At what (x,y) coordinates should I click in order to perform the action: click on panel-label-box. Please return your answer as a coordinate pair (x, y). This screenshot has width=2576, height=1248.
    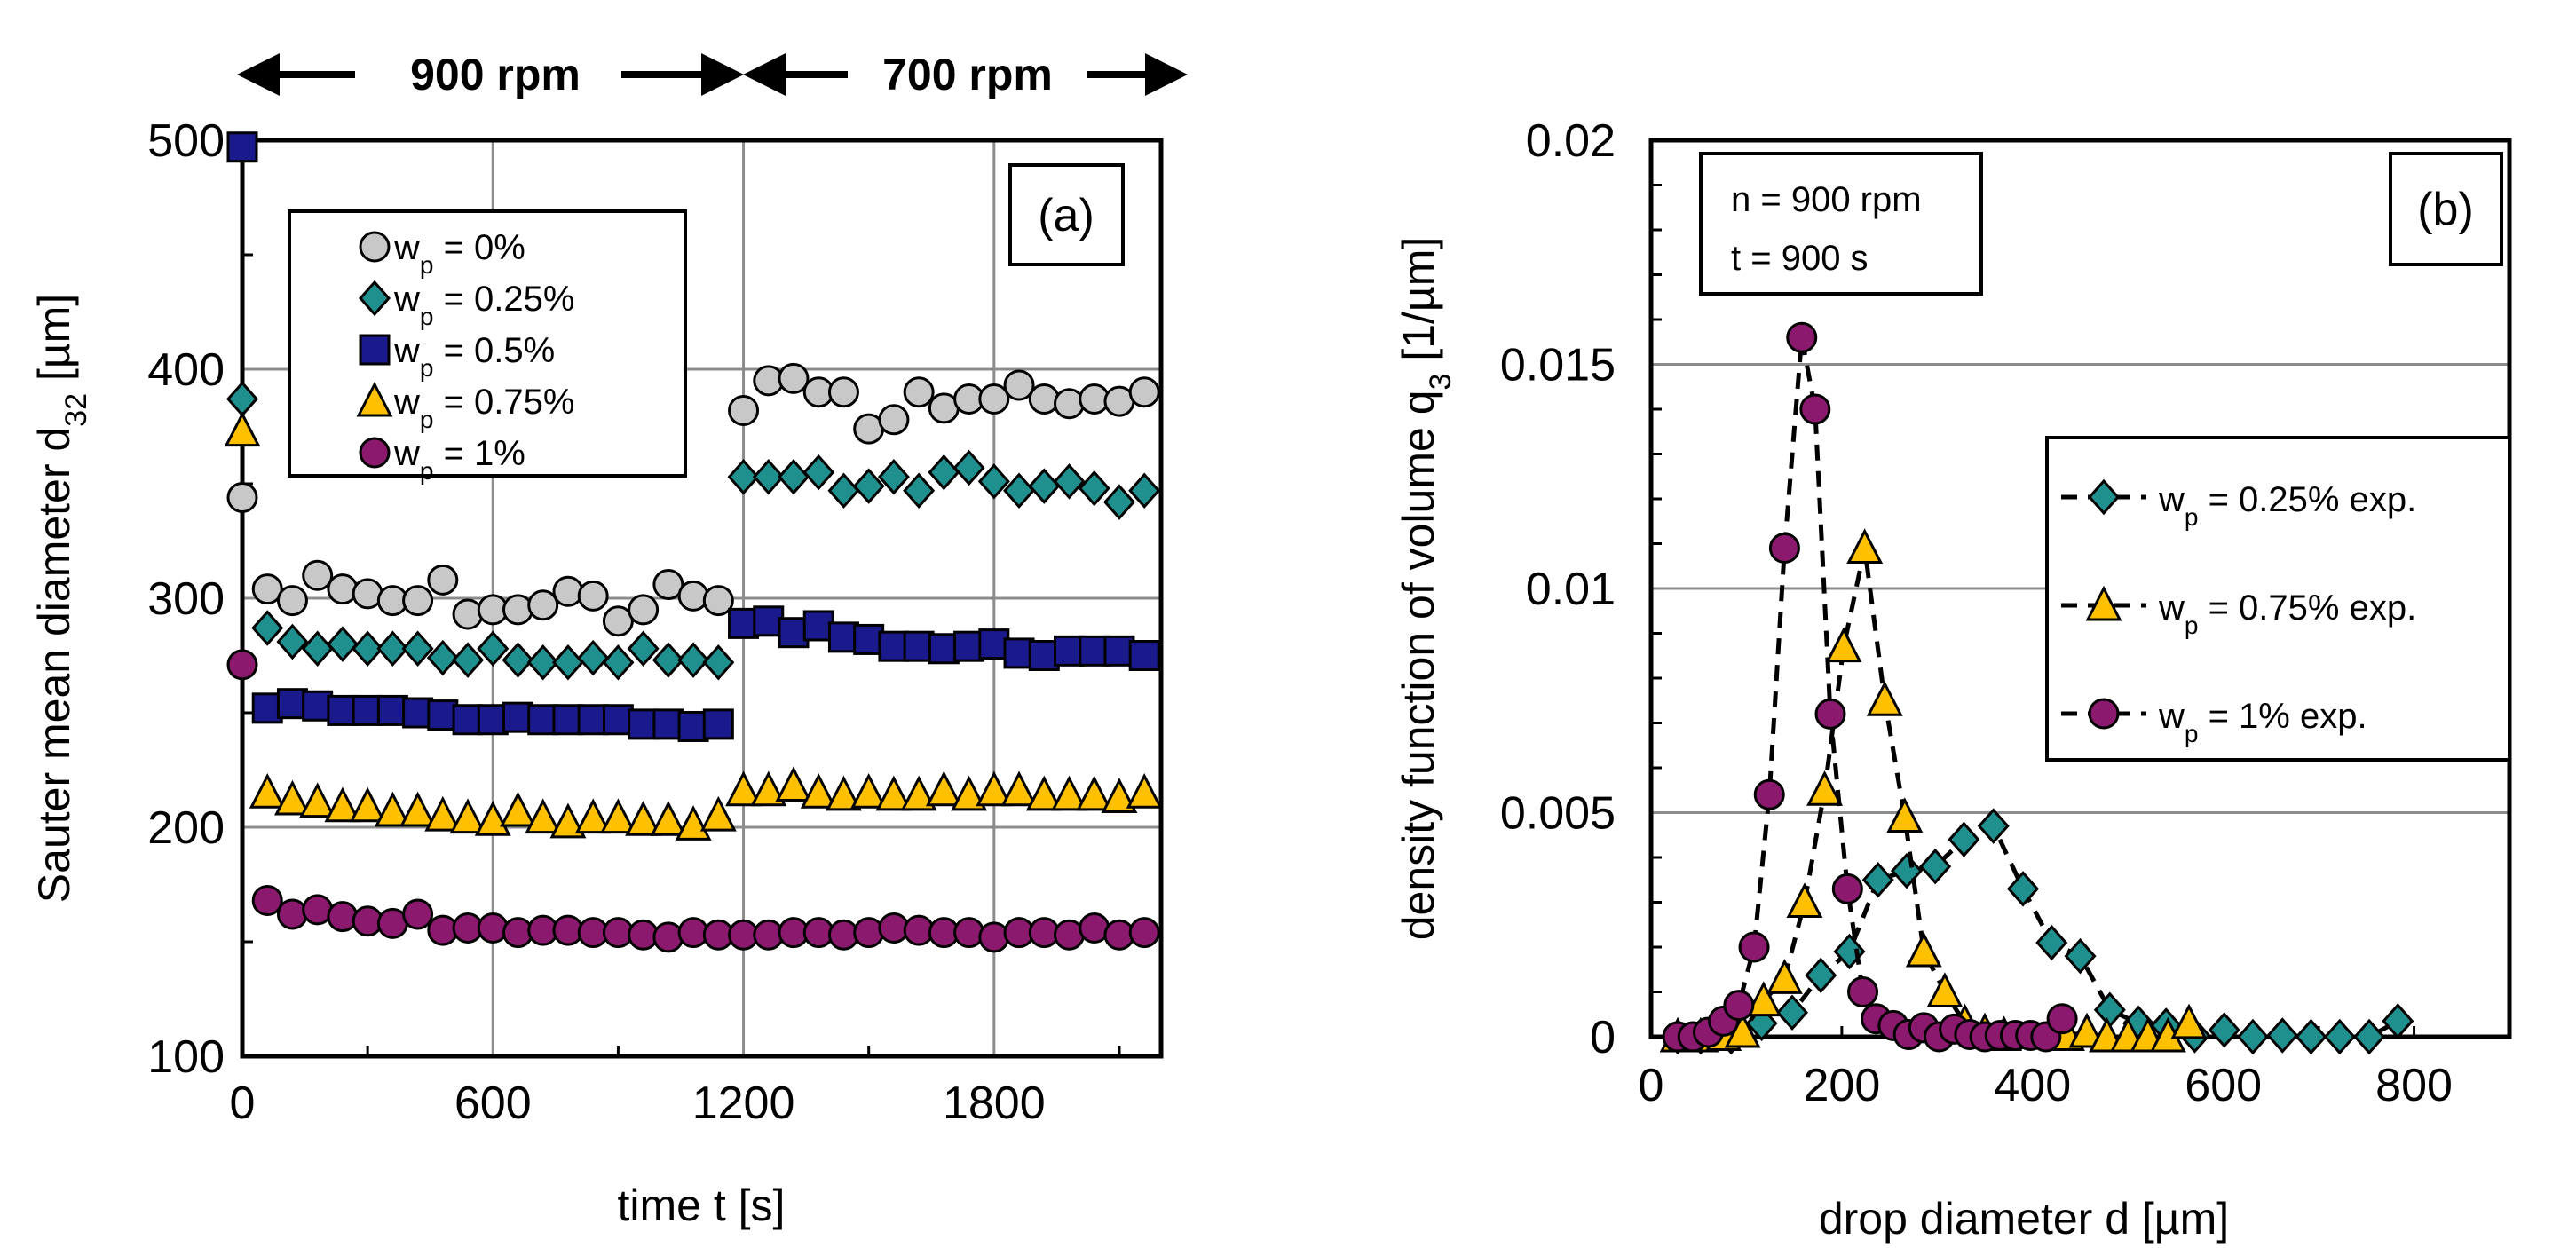
    Looking at the image, I should click on (2446, 209).